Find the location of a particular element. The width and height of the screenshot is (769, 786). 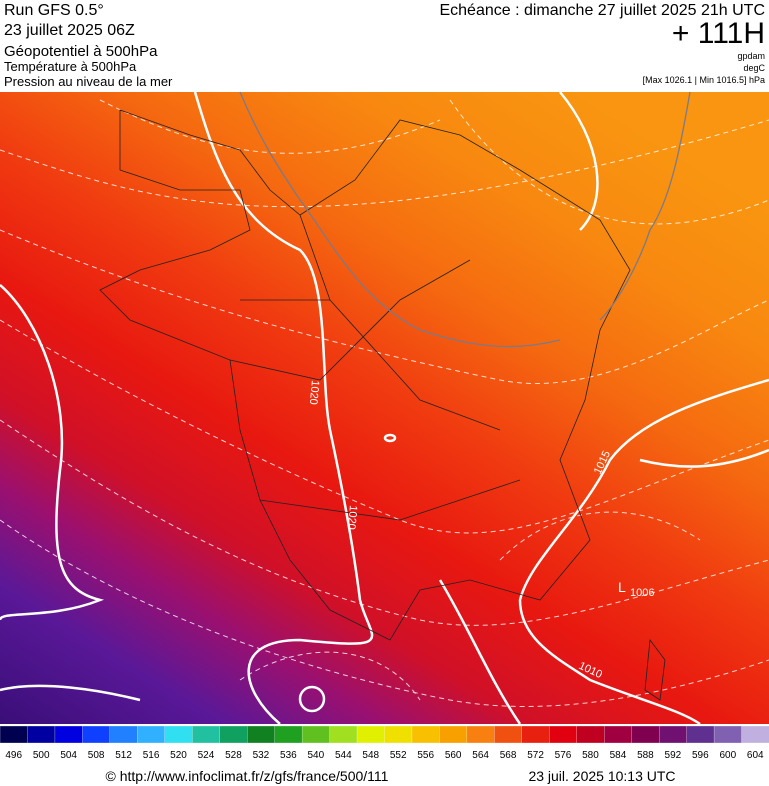

colorbar-label: 560 is located at coordinates (453, 755).